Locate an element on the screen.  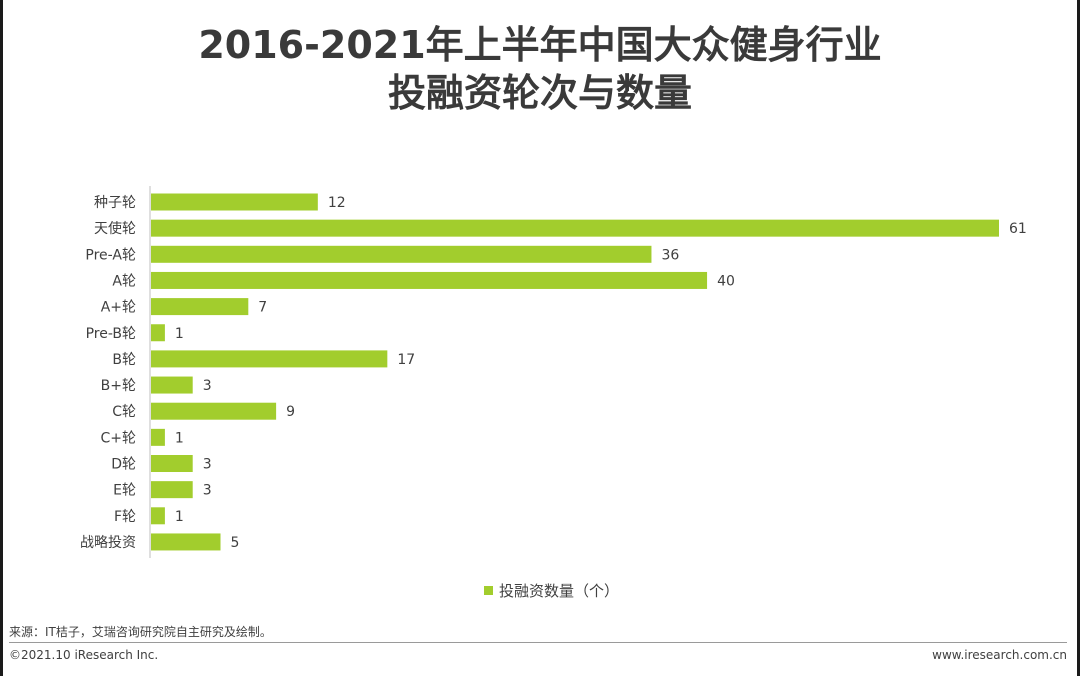
category-label: 种子轮 is located at coordinates (115, 203).